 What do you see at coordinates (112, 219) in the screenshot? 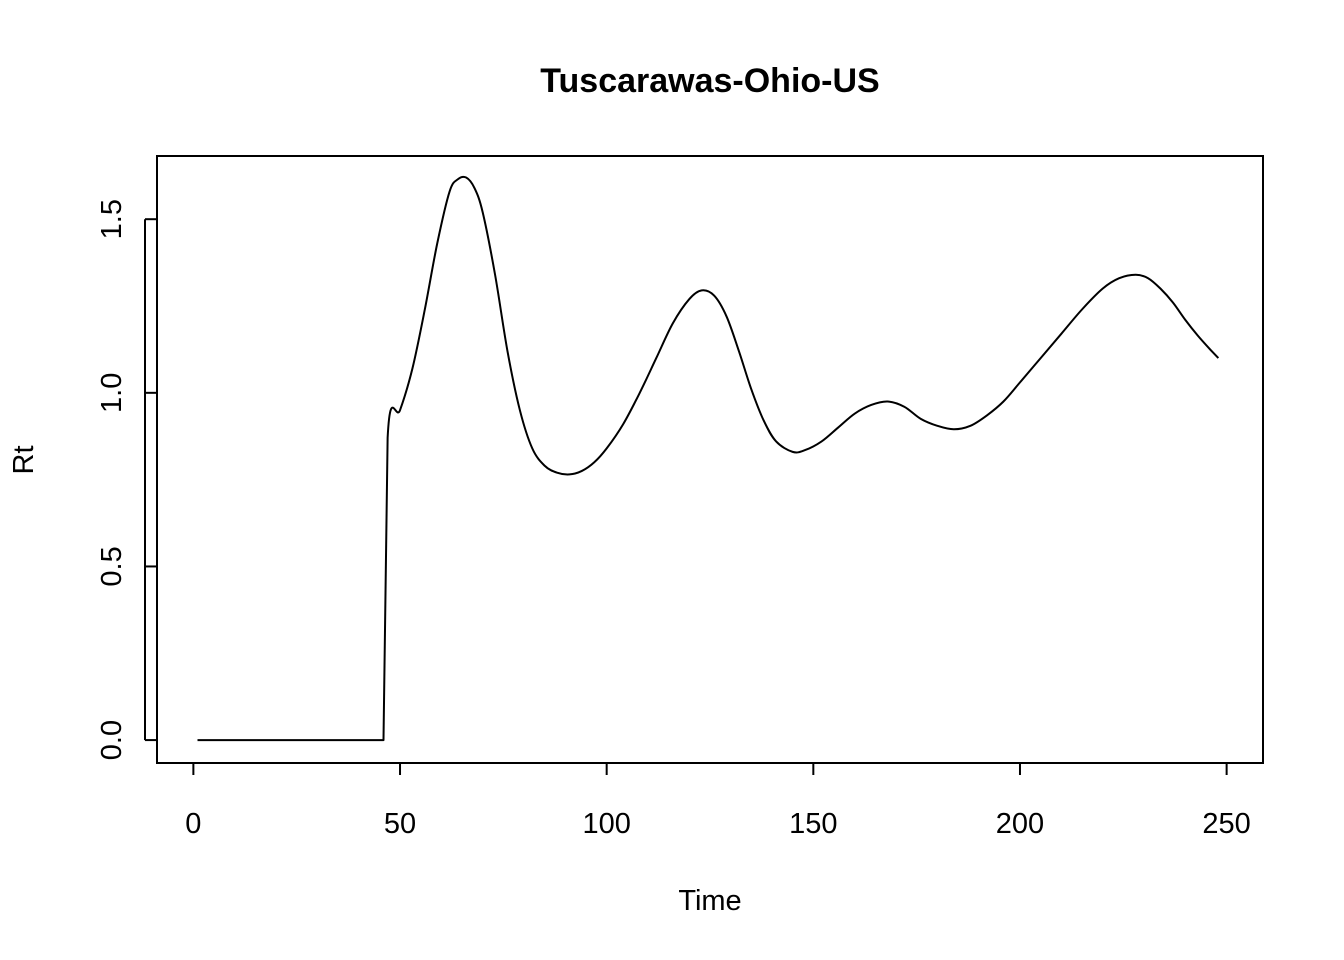
I see `y-tick-label: 1.5` at bounding box center [112, 219].